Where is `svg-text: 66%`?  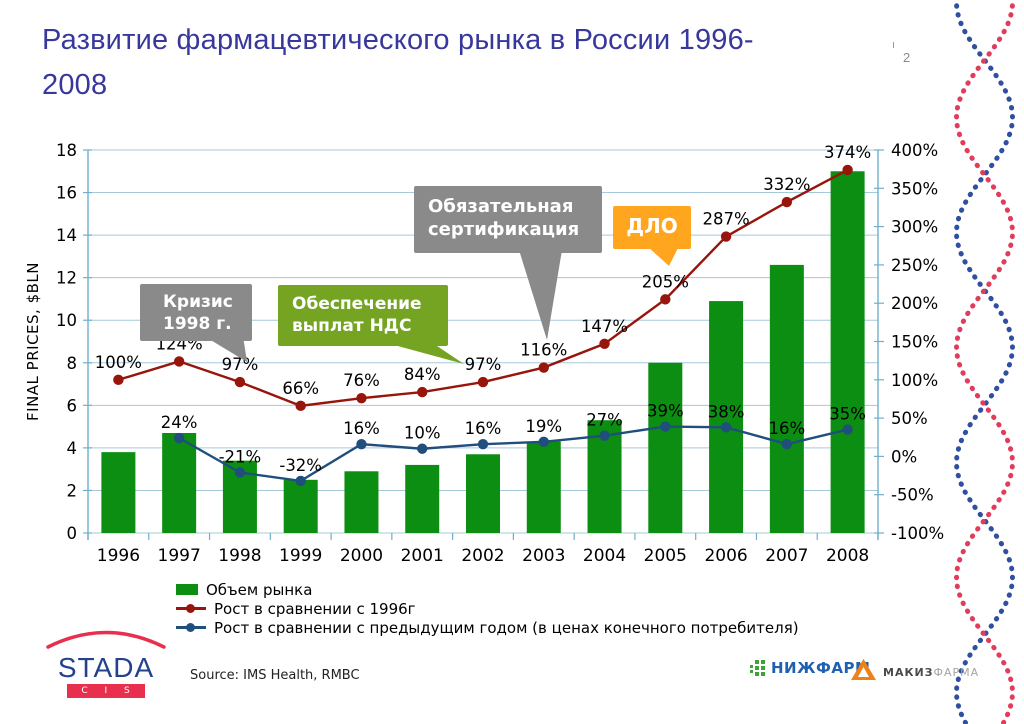 svg-text: 66% is located at coordinates (300, 388).